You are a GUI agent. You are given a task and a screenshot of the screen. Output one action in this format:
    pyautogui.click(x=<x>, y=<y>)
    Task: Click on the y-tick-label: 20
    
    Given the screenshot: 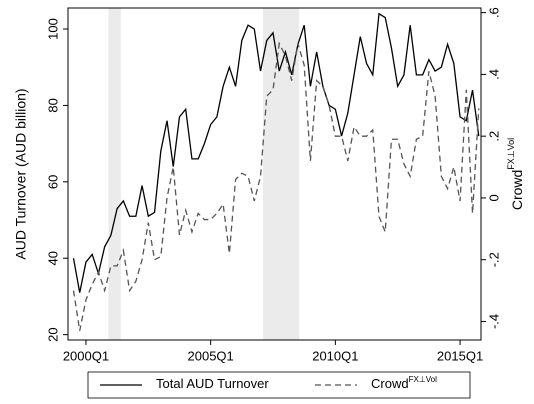 What is the action you would take?
    pyautogui.click(x=52, y=334)
    